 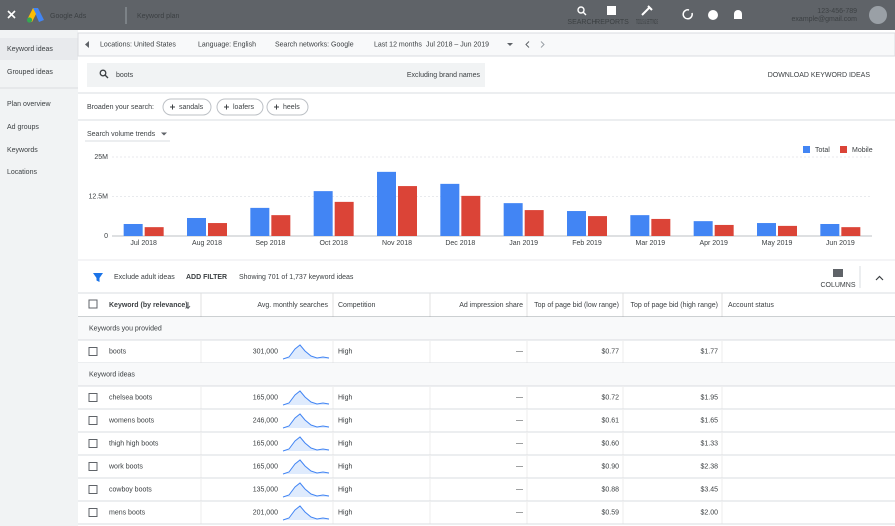 I want to click on column-header: Avg. monthly searches, so click(x=292, y=305).